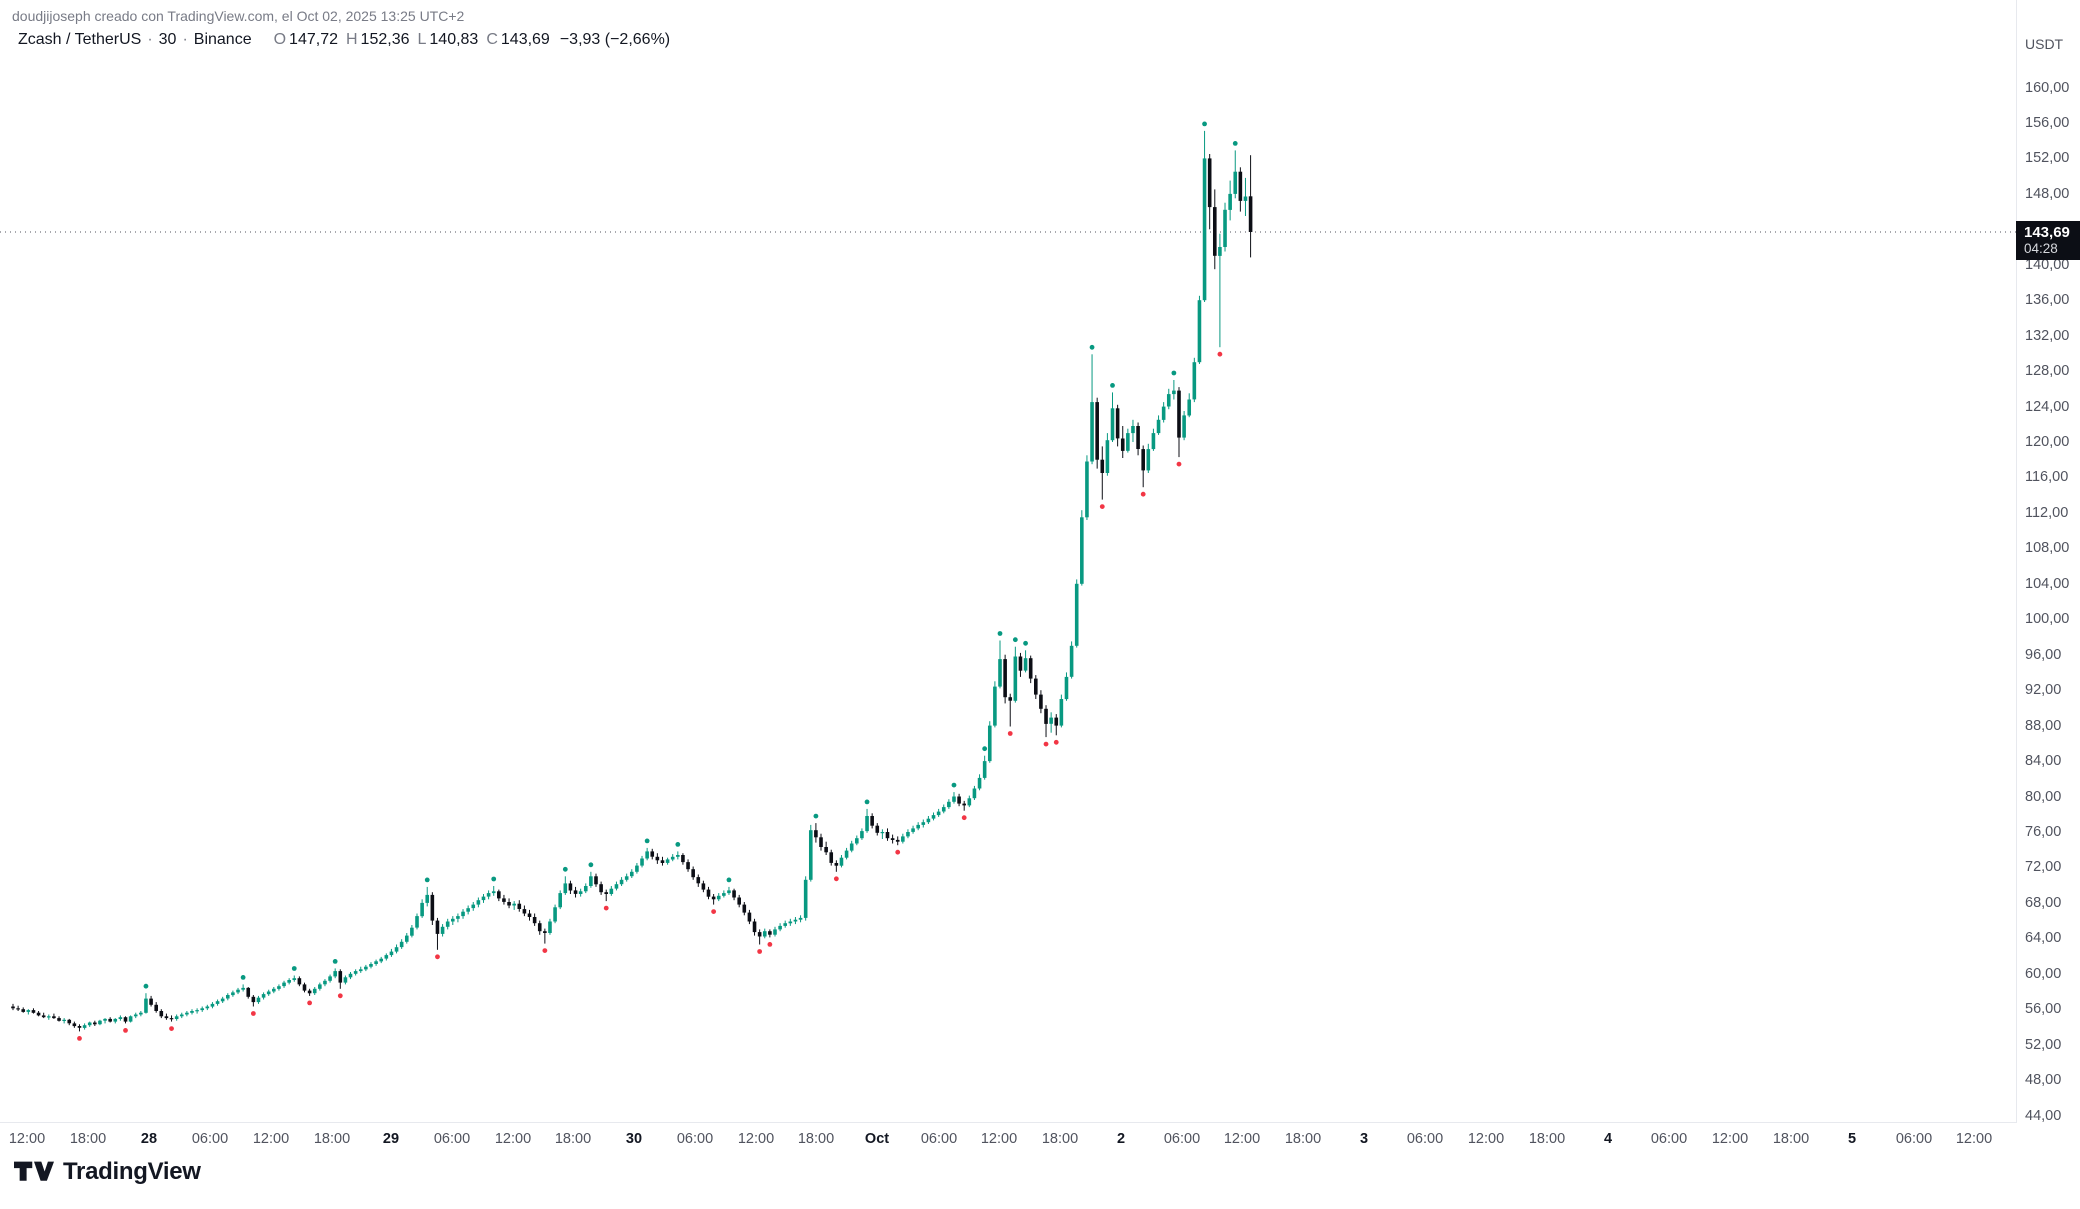  I want to click on time-tick-label-major: 5, so click(1852, 1139).